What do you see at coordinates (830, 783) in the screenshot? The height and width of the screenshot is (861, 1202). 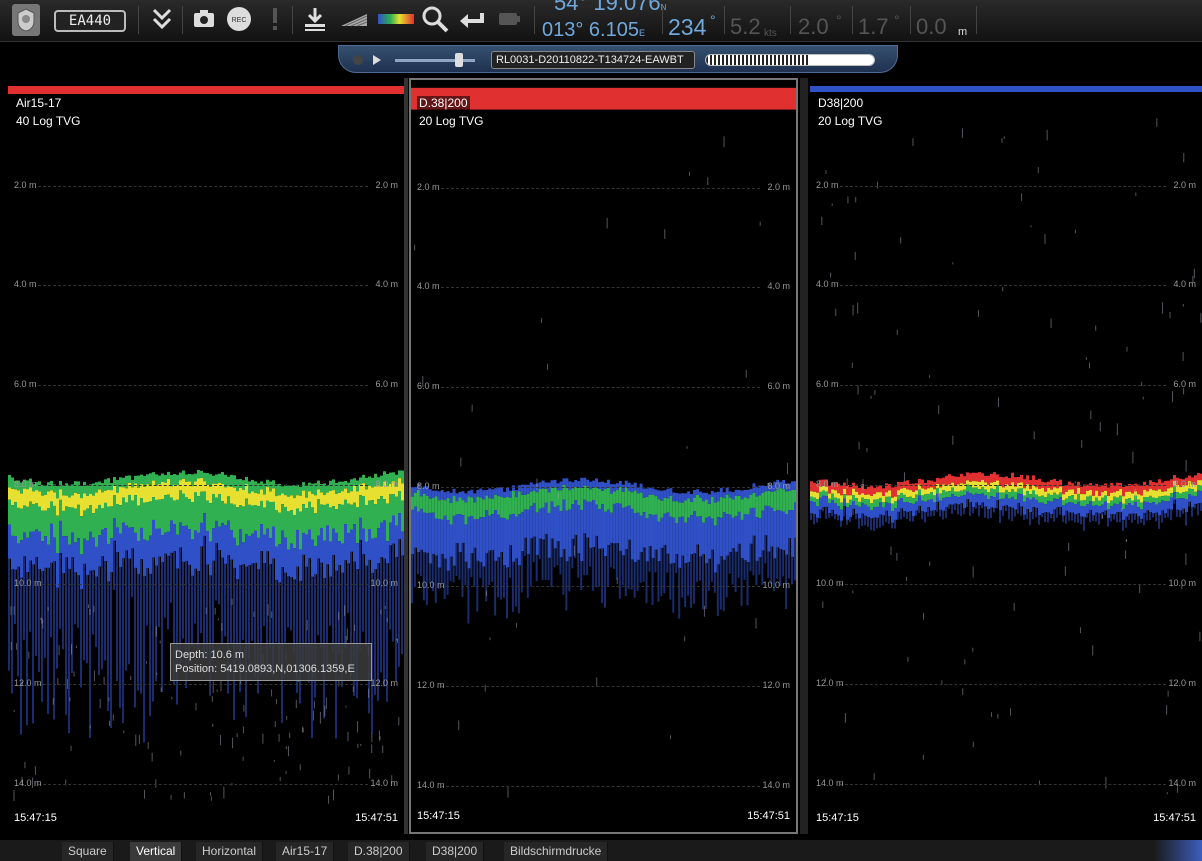 I see `depth-label-left: 14.0 m` at bounding box center [830, 783].